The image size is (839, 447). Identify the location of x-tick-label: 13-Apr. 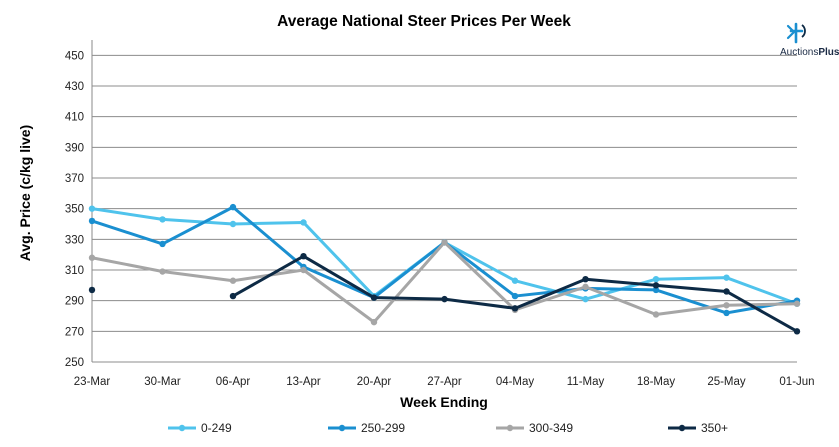
(303, 382).